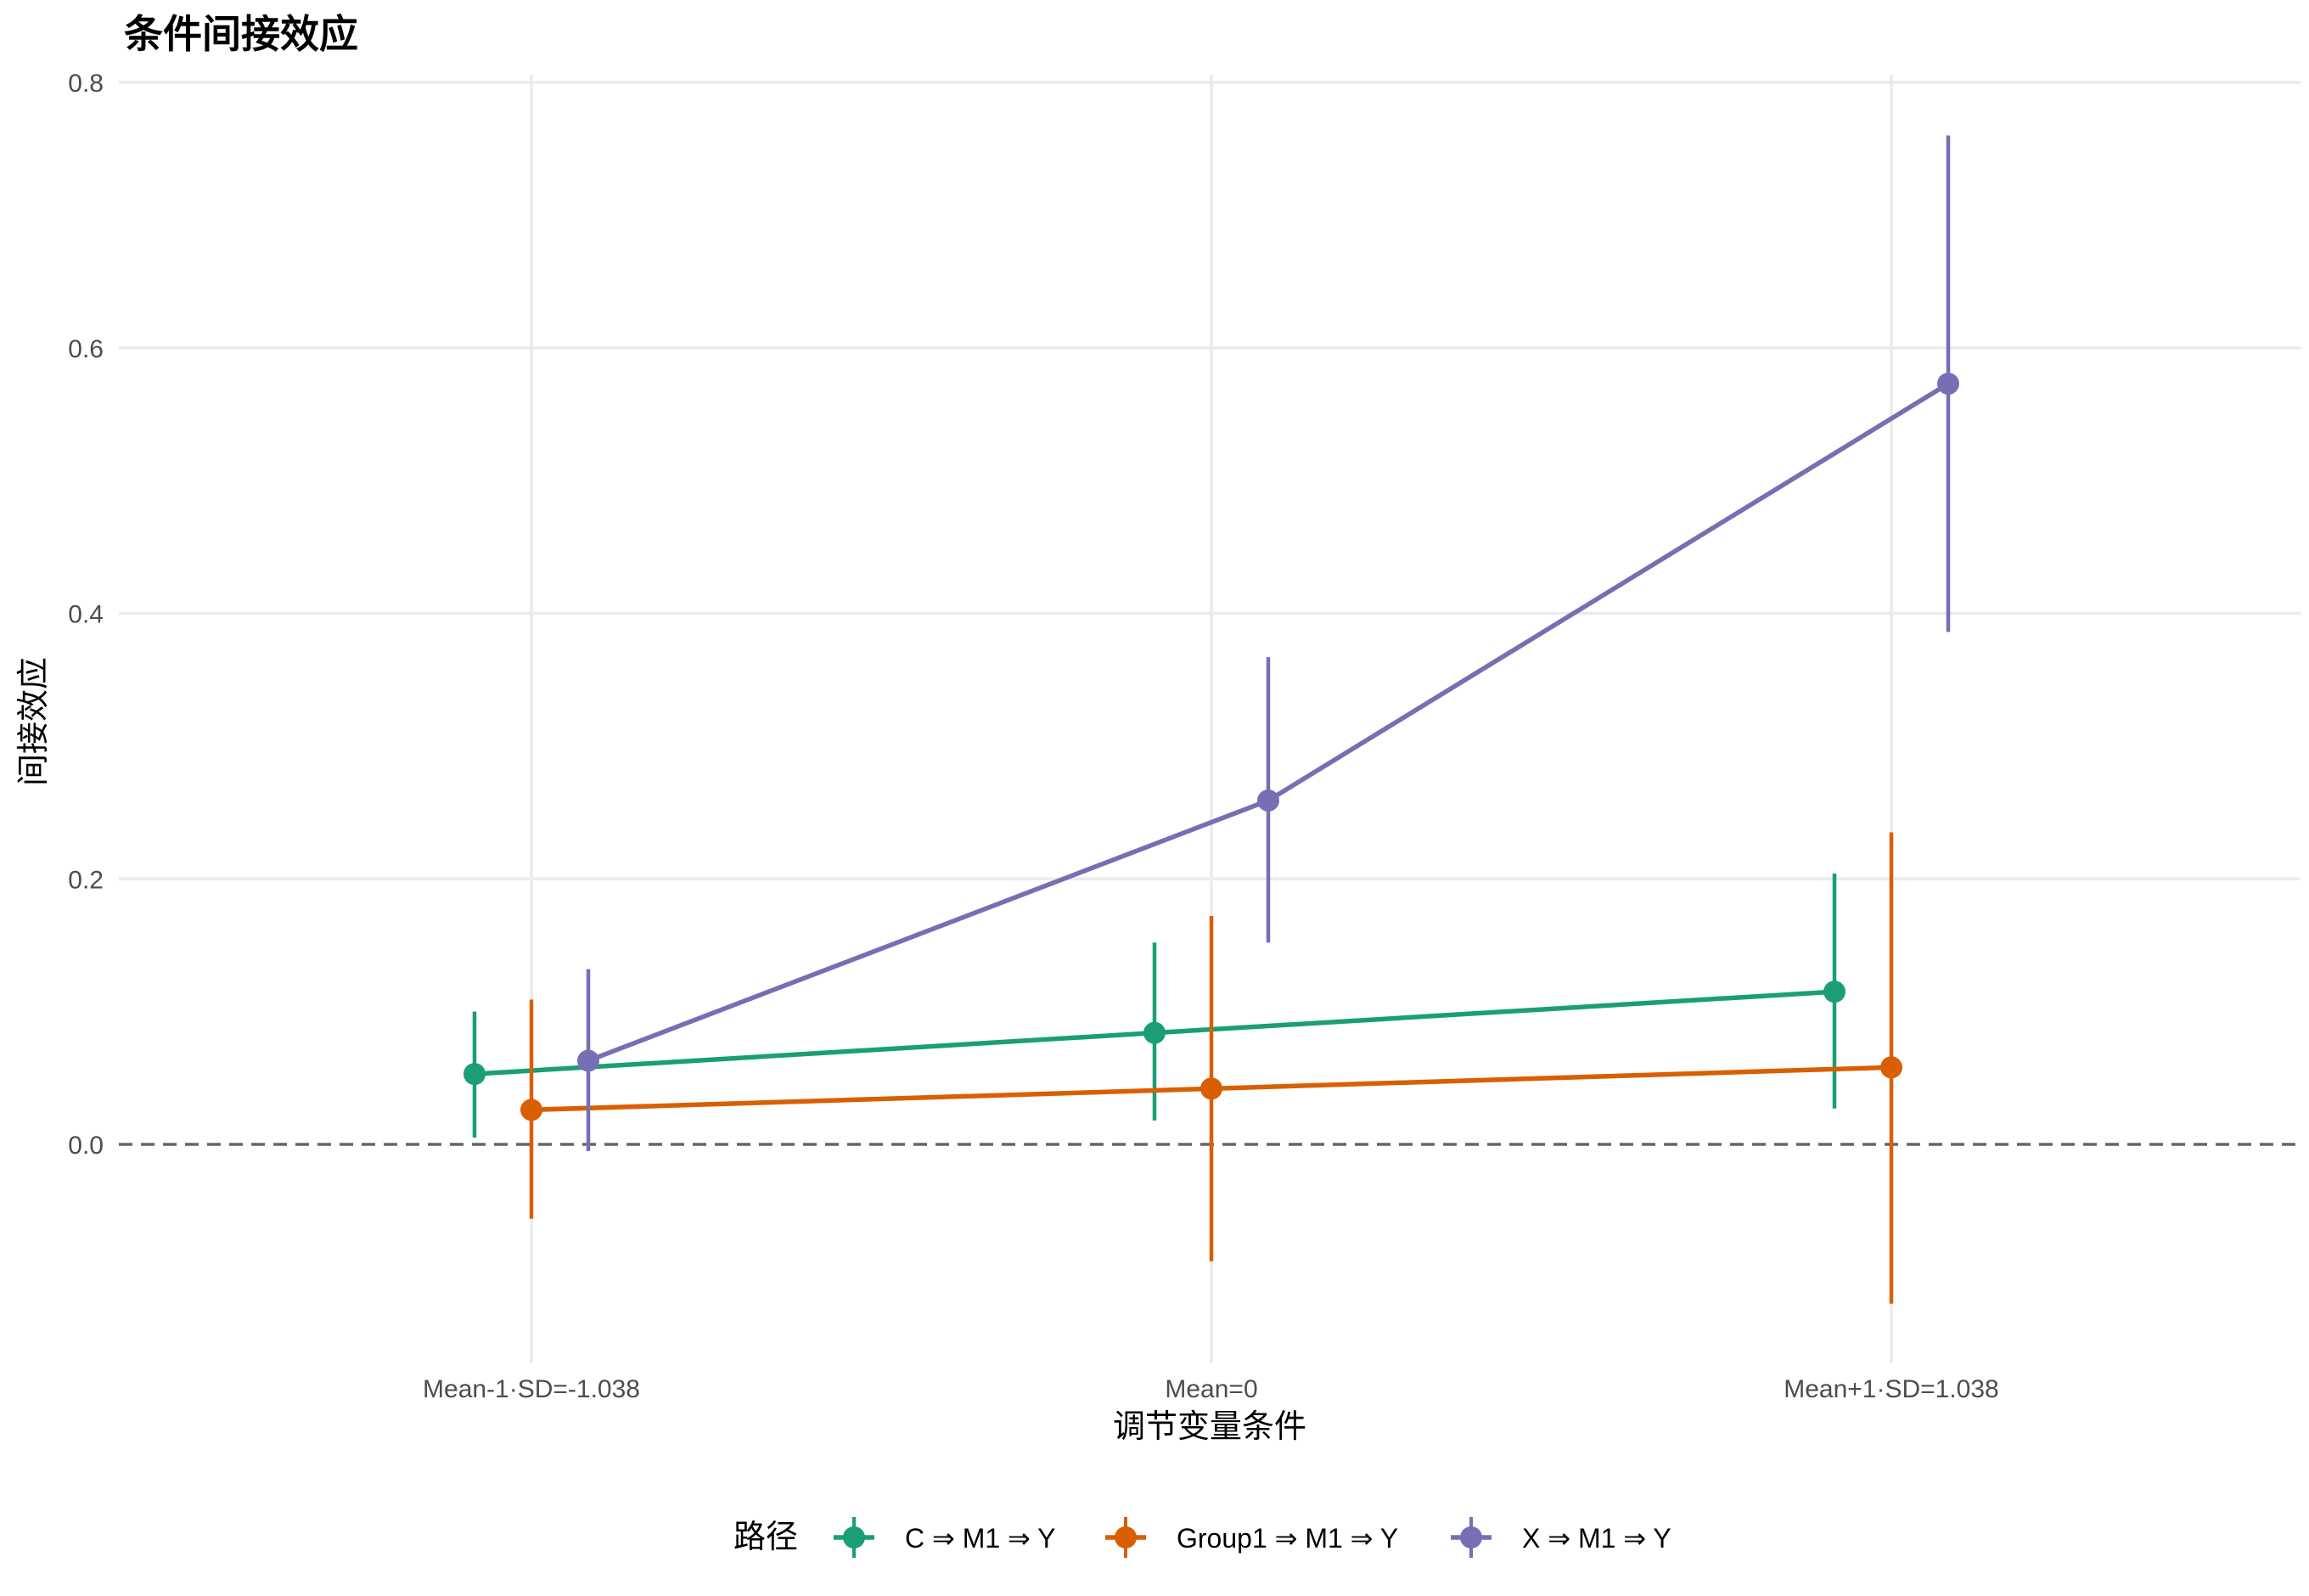 The height and width of the screenshot is (1596, 2309). What do you see at coordinates (531, 1389) in the screenshot?
I see `x-tick-label: Mean-1·SD=-1.038` at bounding box center [531, 1389].